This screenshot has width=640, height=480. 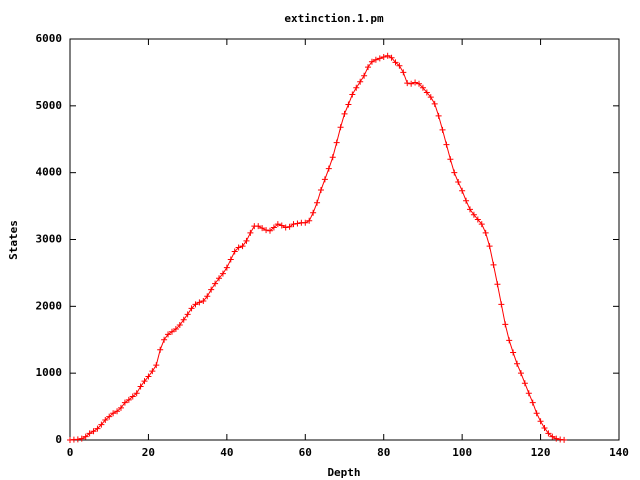 What do you see at coordinates (334, 18) in the screenshot?
I see `chart-title: extinction.1.pm` at bounding box center [334, 18].